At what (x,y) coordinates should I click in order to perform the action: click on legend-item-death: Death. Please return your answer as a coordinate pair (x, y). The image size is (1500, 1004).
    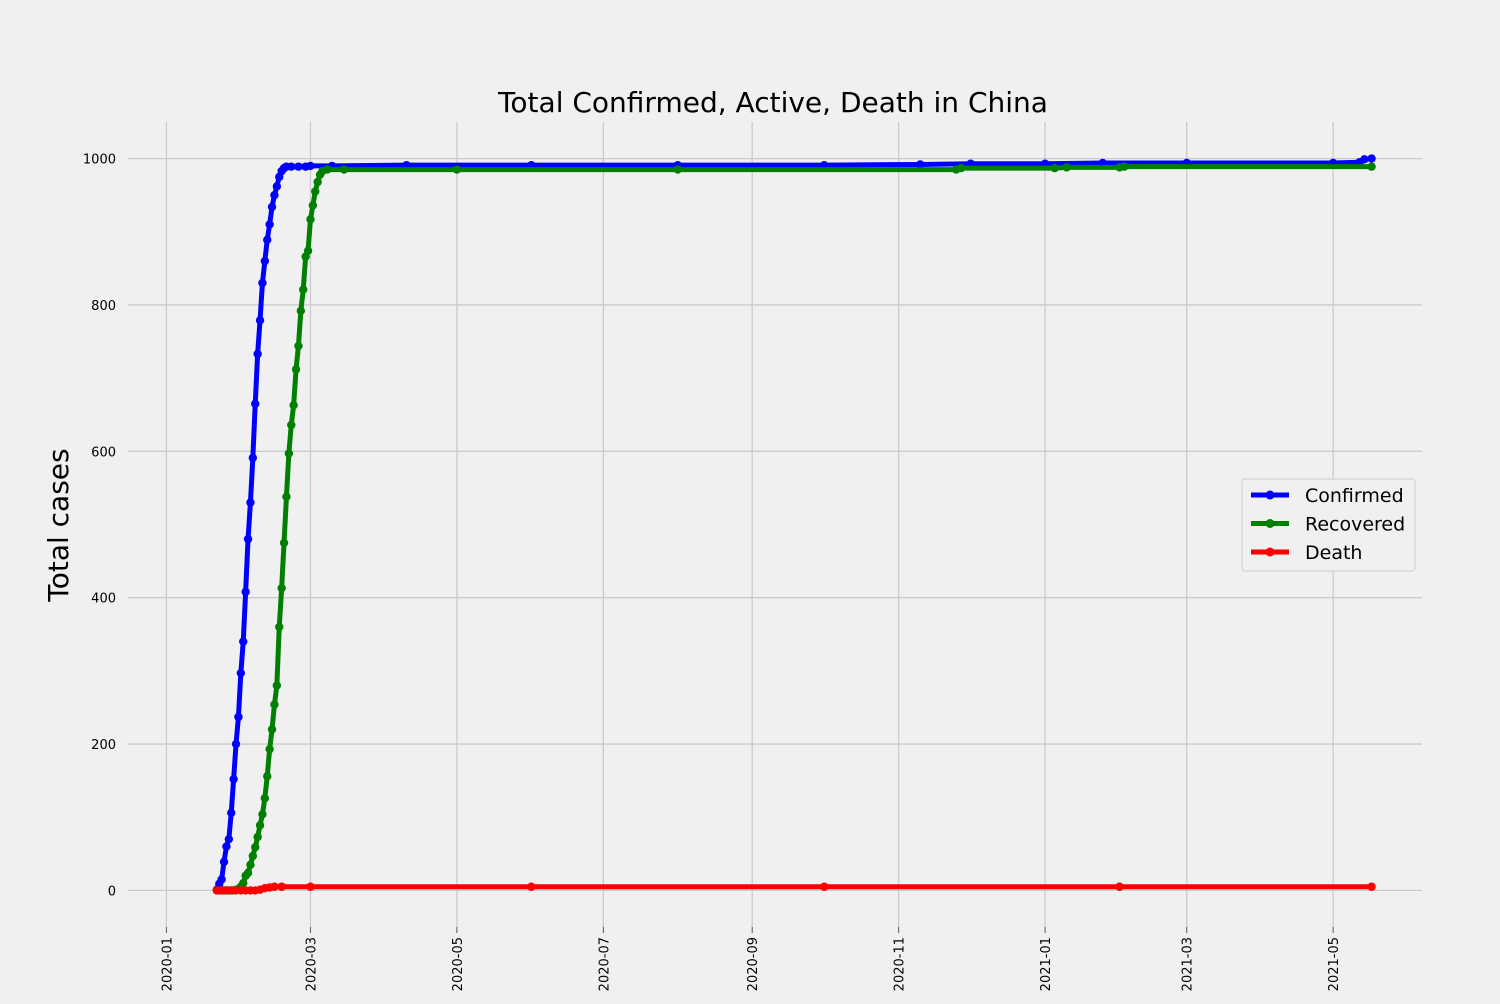
    Looking at the image, I should click on (1306, 553).